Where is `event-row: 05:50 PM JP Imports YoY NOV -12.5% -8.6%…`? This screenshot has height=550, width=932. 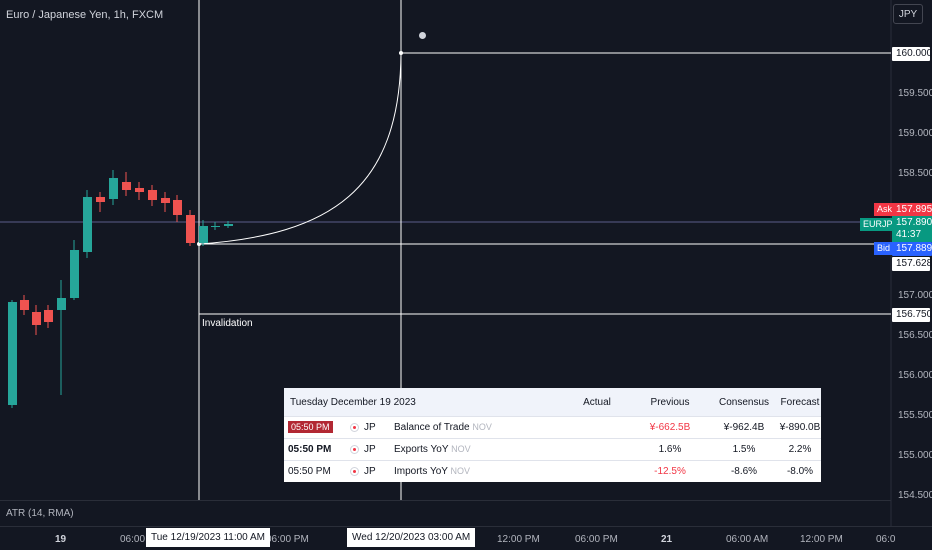
event-row: 05:50 PM JP Imports YoY NOV -12.5% -8.6%… is located at coordinates (552, 471).